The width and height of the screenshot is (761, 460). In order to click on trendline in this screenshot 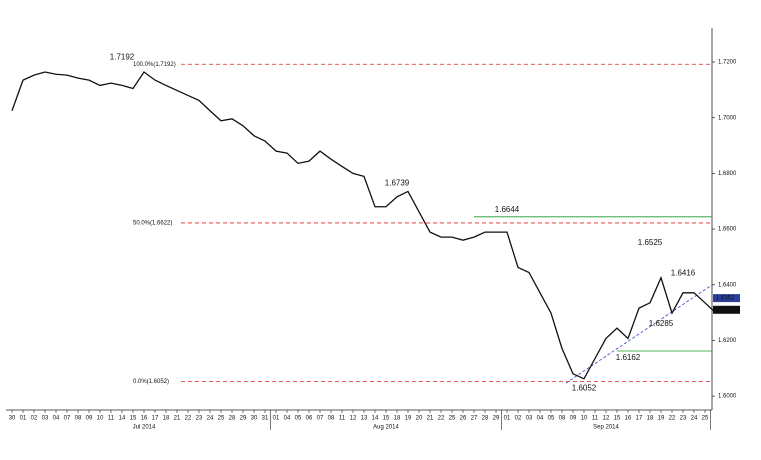, I will do `click(639, 334)`.